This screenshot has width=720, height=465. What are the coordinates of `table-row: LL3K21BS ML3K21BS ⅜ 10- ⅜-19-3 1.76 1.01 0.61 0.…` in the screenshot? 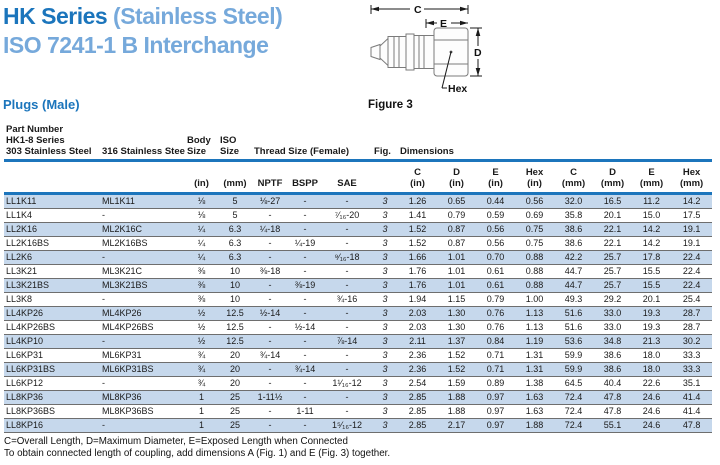 It's located at (358, 285).